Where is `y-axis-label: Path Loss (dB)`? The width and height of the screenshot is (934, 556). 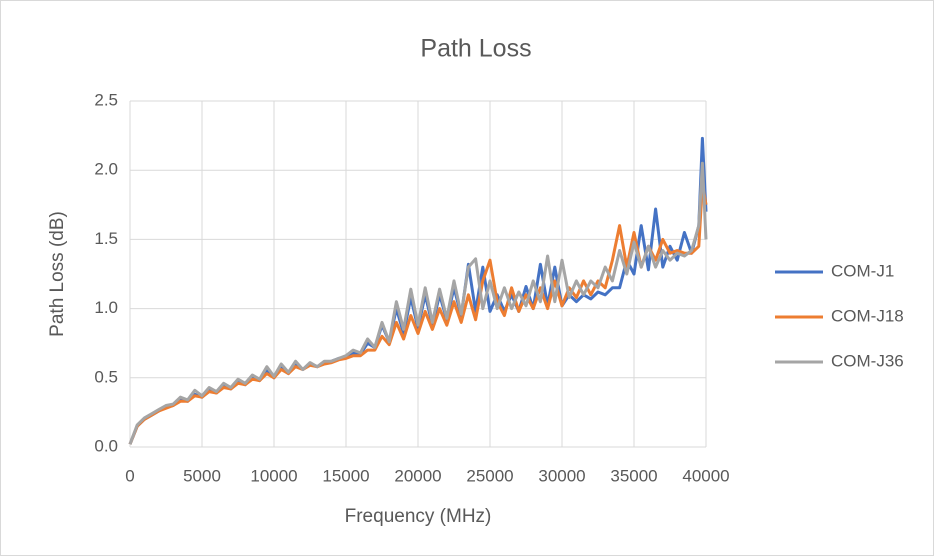
y-axis-label: Path Loss (dB) is located at coordinates (57, 274).